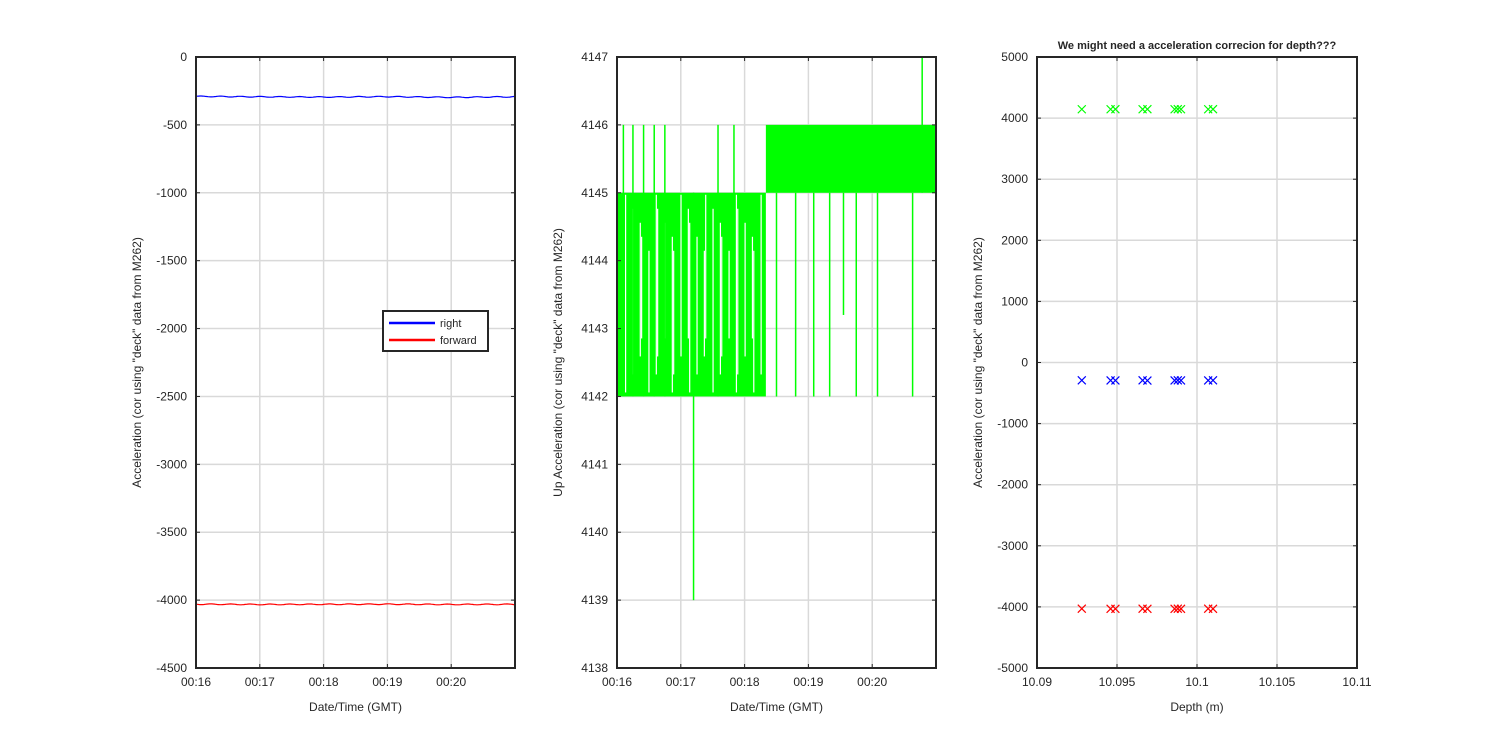 This screenshot has height=750, width=1500. What do you see at coordinates (171, 532) in the screenshot?
I see `y-tick-label: -3500` at bounding box center [171, 532].